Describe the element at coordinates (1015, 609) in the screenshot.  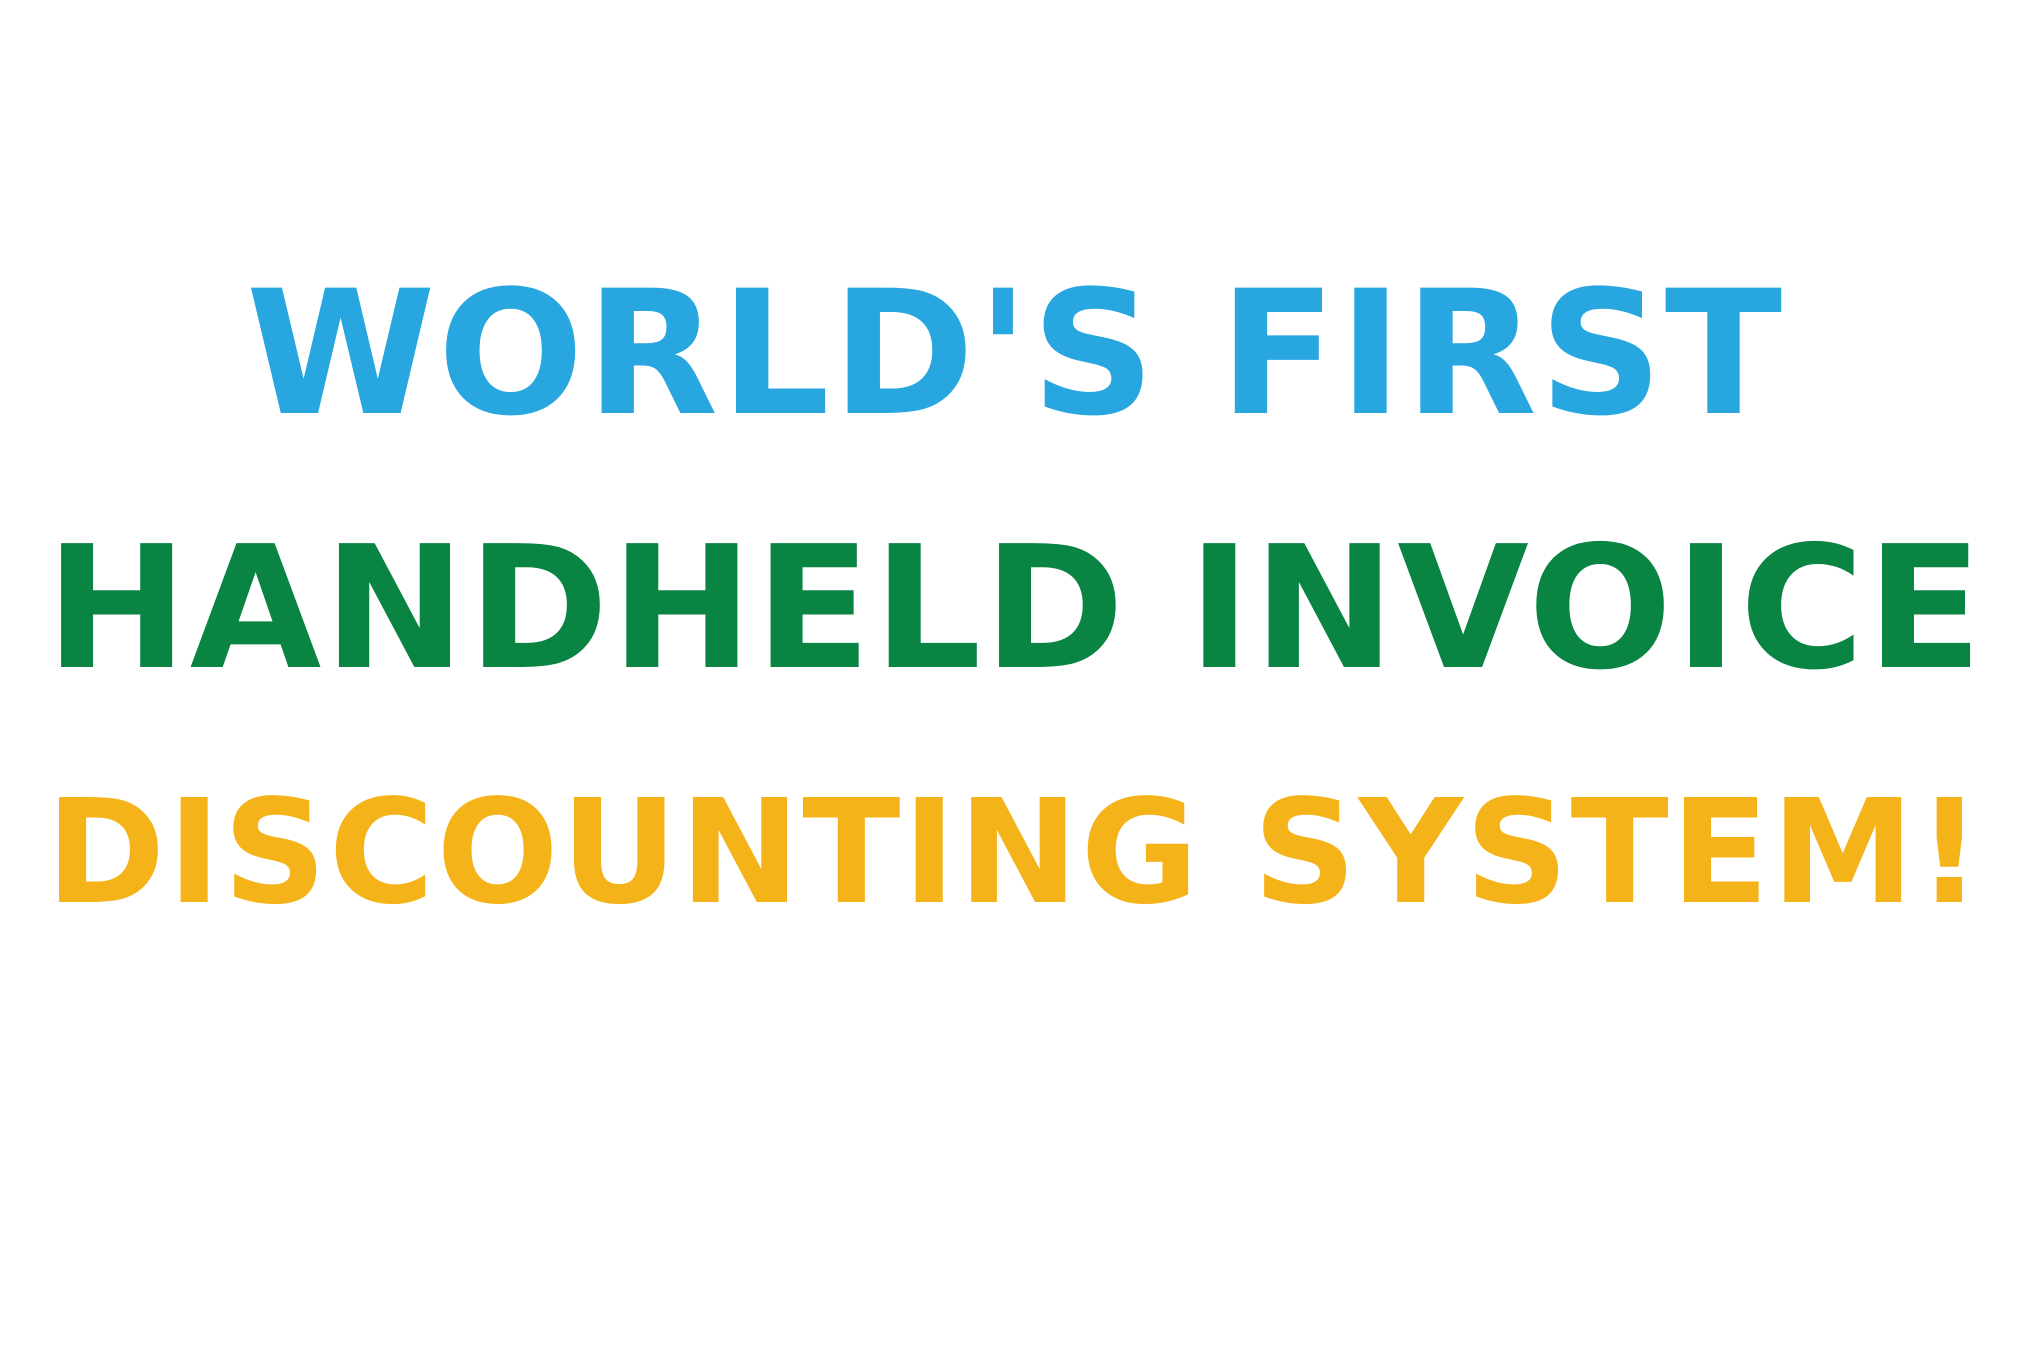
I see `headline-line-2: HANDHELD INVOICE` at that location.